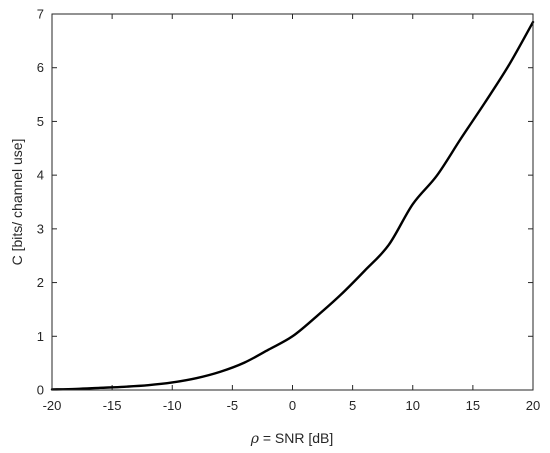 The width and height of the screenshot is (550, 453). I want to click on x-tick-label: 20, so click(533, 405).